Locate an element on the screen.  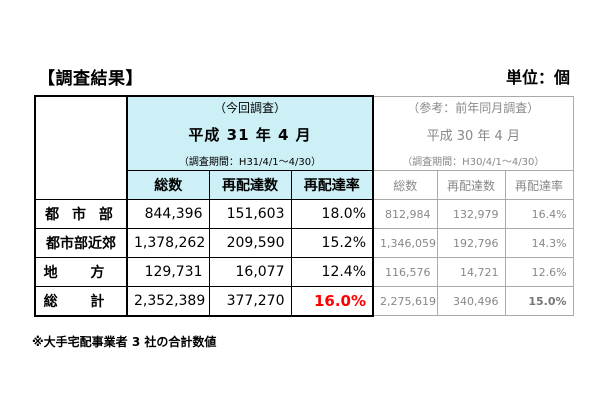
ref-cell-rate: 12.6% is located at coordinates (539, 272).